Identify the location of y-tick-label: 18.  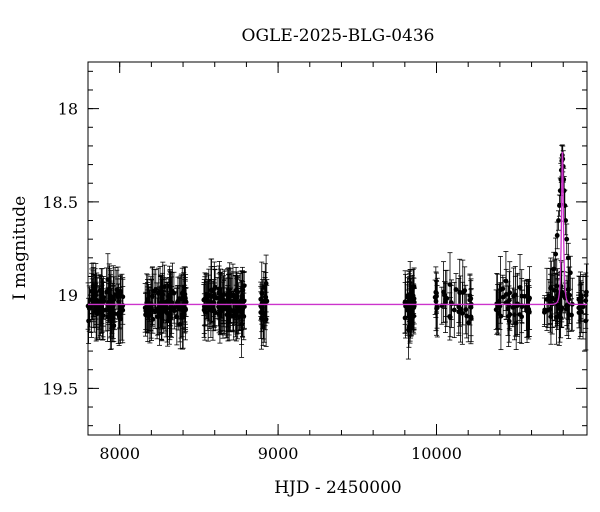
(68, 109).